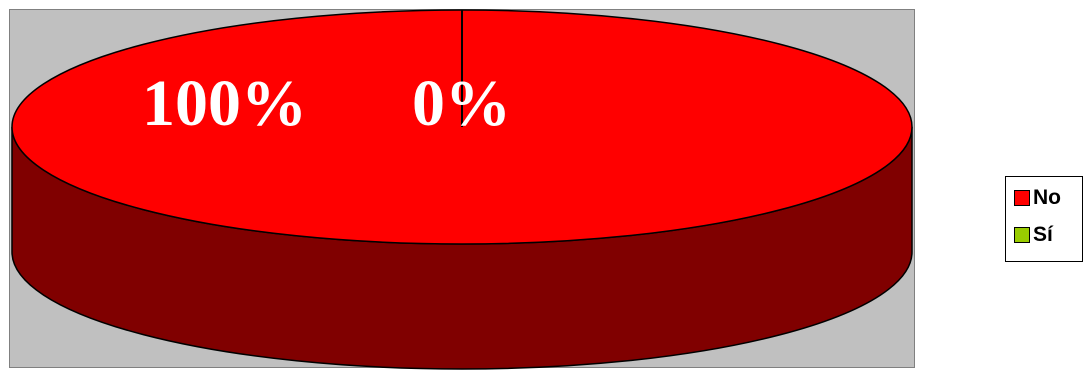  Describe the element at coordinates (1022, 198) in the screenshot. I see `legend-swatch-no` at that location.